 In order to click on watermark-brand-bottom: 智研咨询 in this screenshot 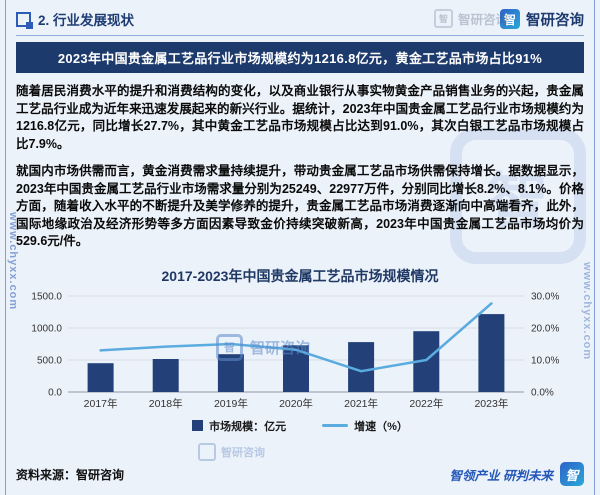, I will do `click(231, 452)`.